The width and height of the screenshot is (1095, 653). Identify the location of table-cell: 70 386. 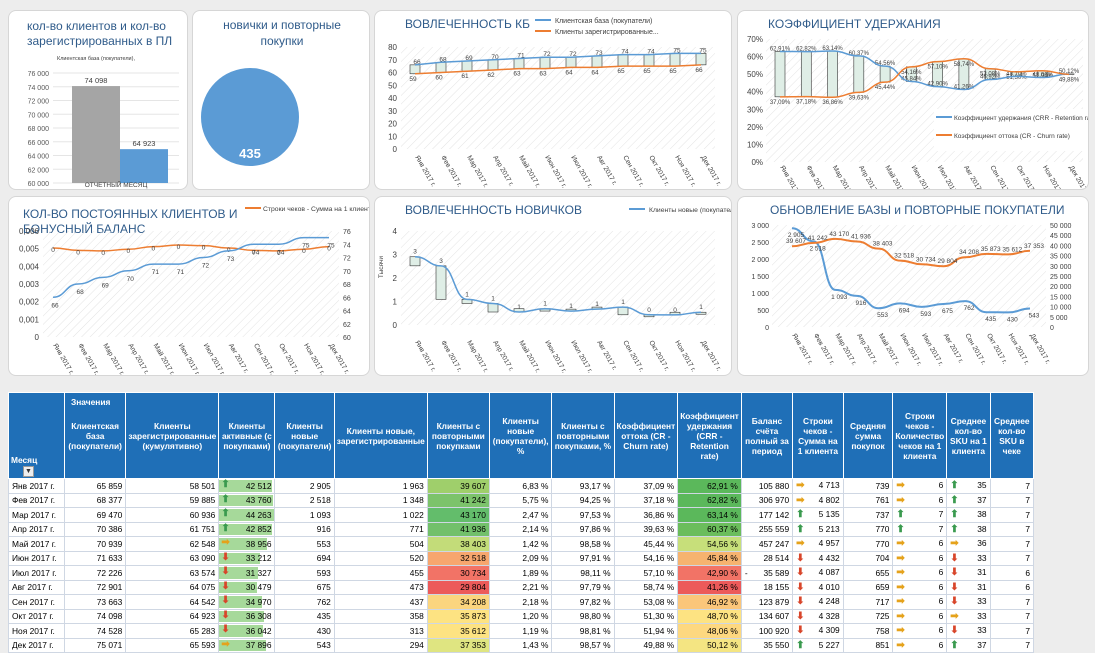
(95, 529).